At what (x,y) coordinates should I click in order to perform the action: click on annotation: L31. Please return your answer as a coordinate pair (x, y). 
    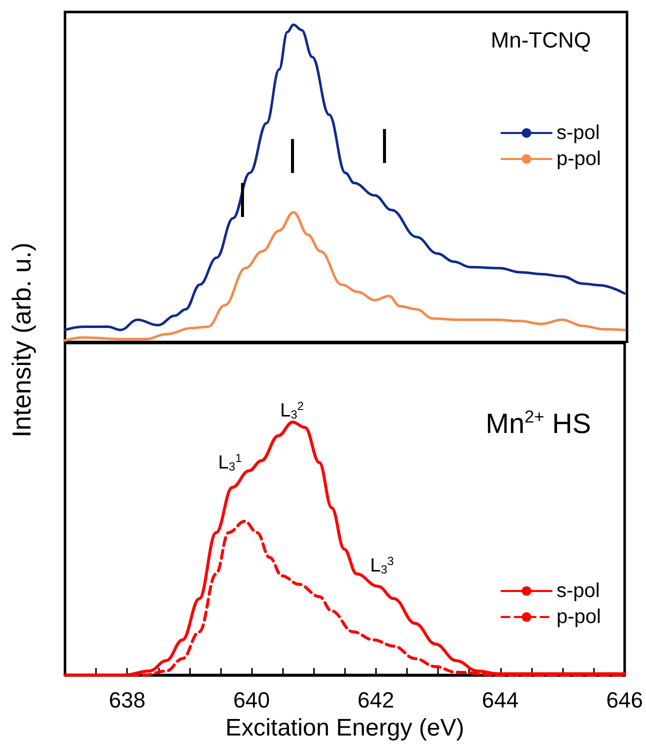
    Looking at the image, I should click on (230, 463).